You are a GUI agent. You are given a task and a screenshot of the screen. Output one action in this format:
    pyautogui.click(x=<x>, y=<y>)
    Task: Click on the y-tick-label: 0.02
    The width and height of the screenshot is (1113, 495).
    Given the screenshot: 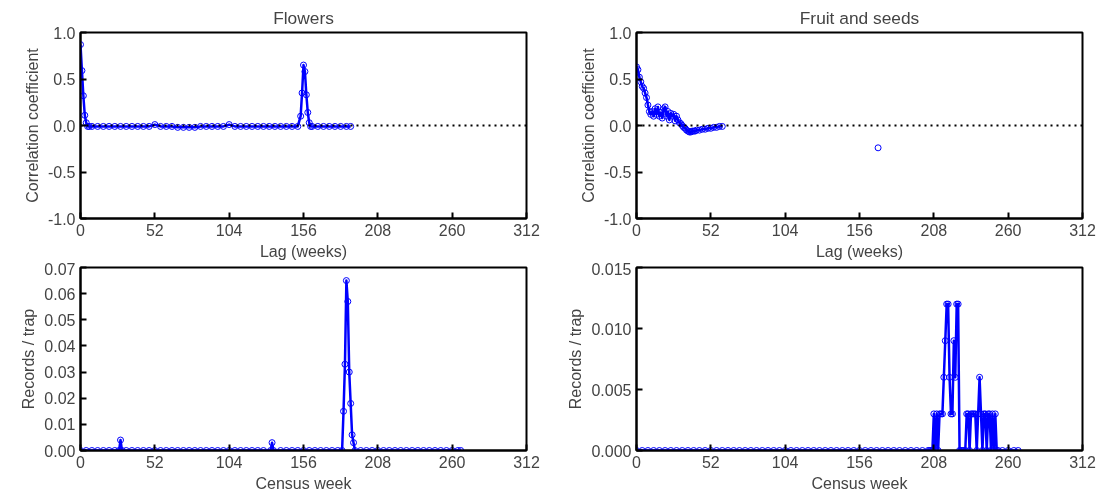 What is the action you would take?
    pyautogui.click(x=60, y=399)
    